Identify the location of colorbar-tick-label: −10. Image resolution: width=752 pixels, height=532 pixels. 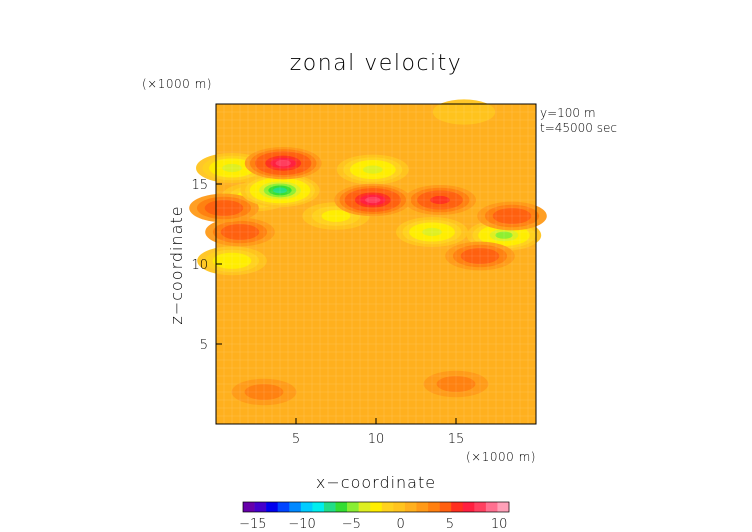
(301, 524).